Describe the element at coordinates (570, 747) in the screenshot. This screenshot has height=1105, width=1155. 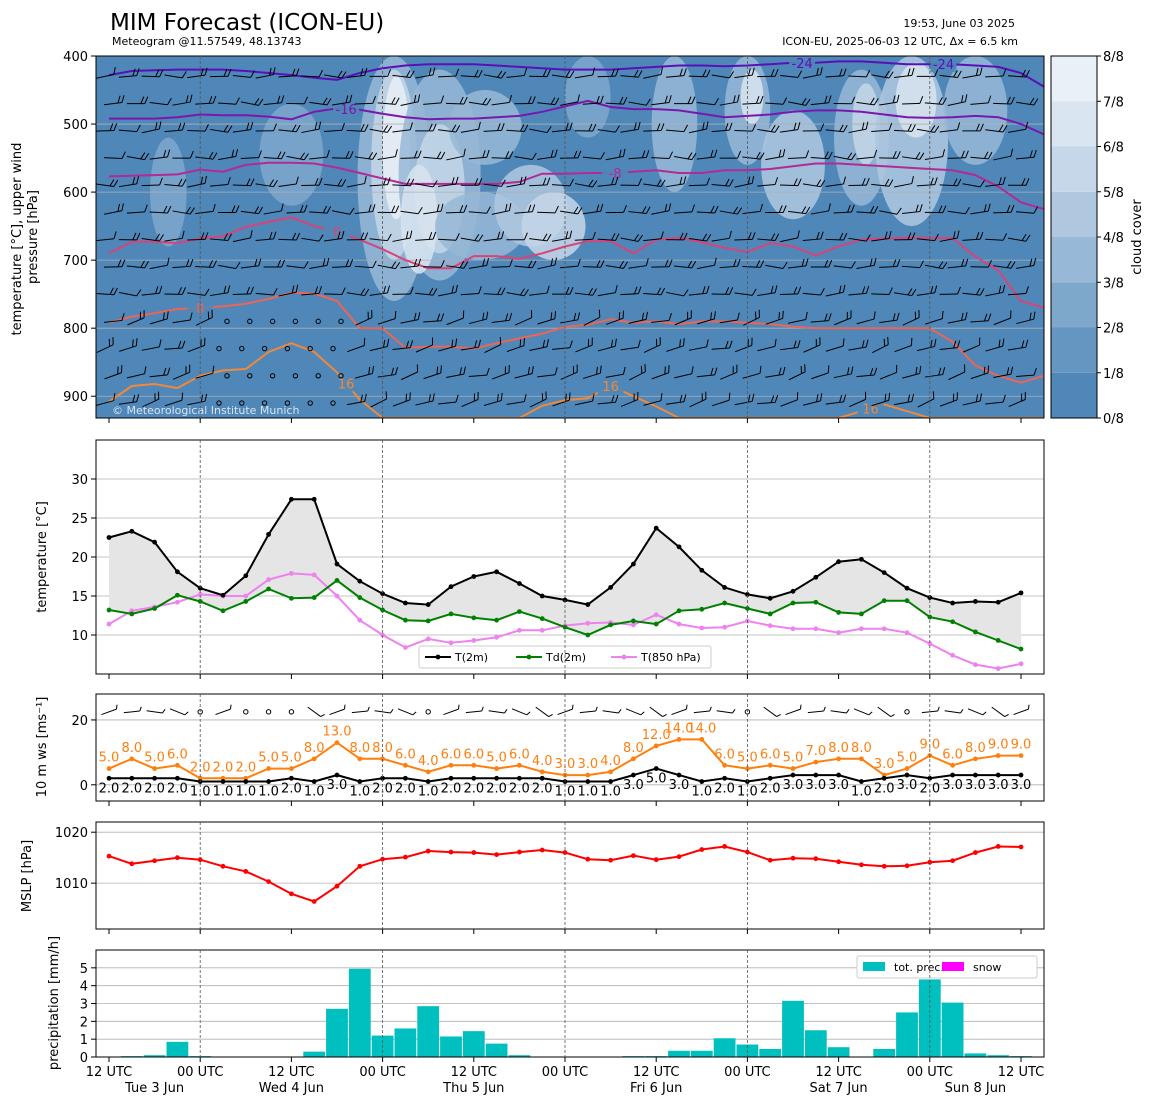
I see `wind-panel-frame` at that location.